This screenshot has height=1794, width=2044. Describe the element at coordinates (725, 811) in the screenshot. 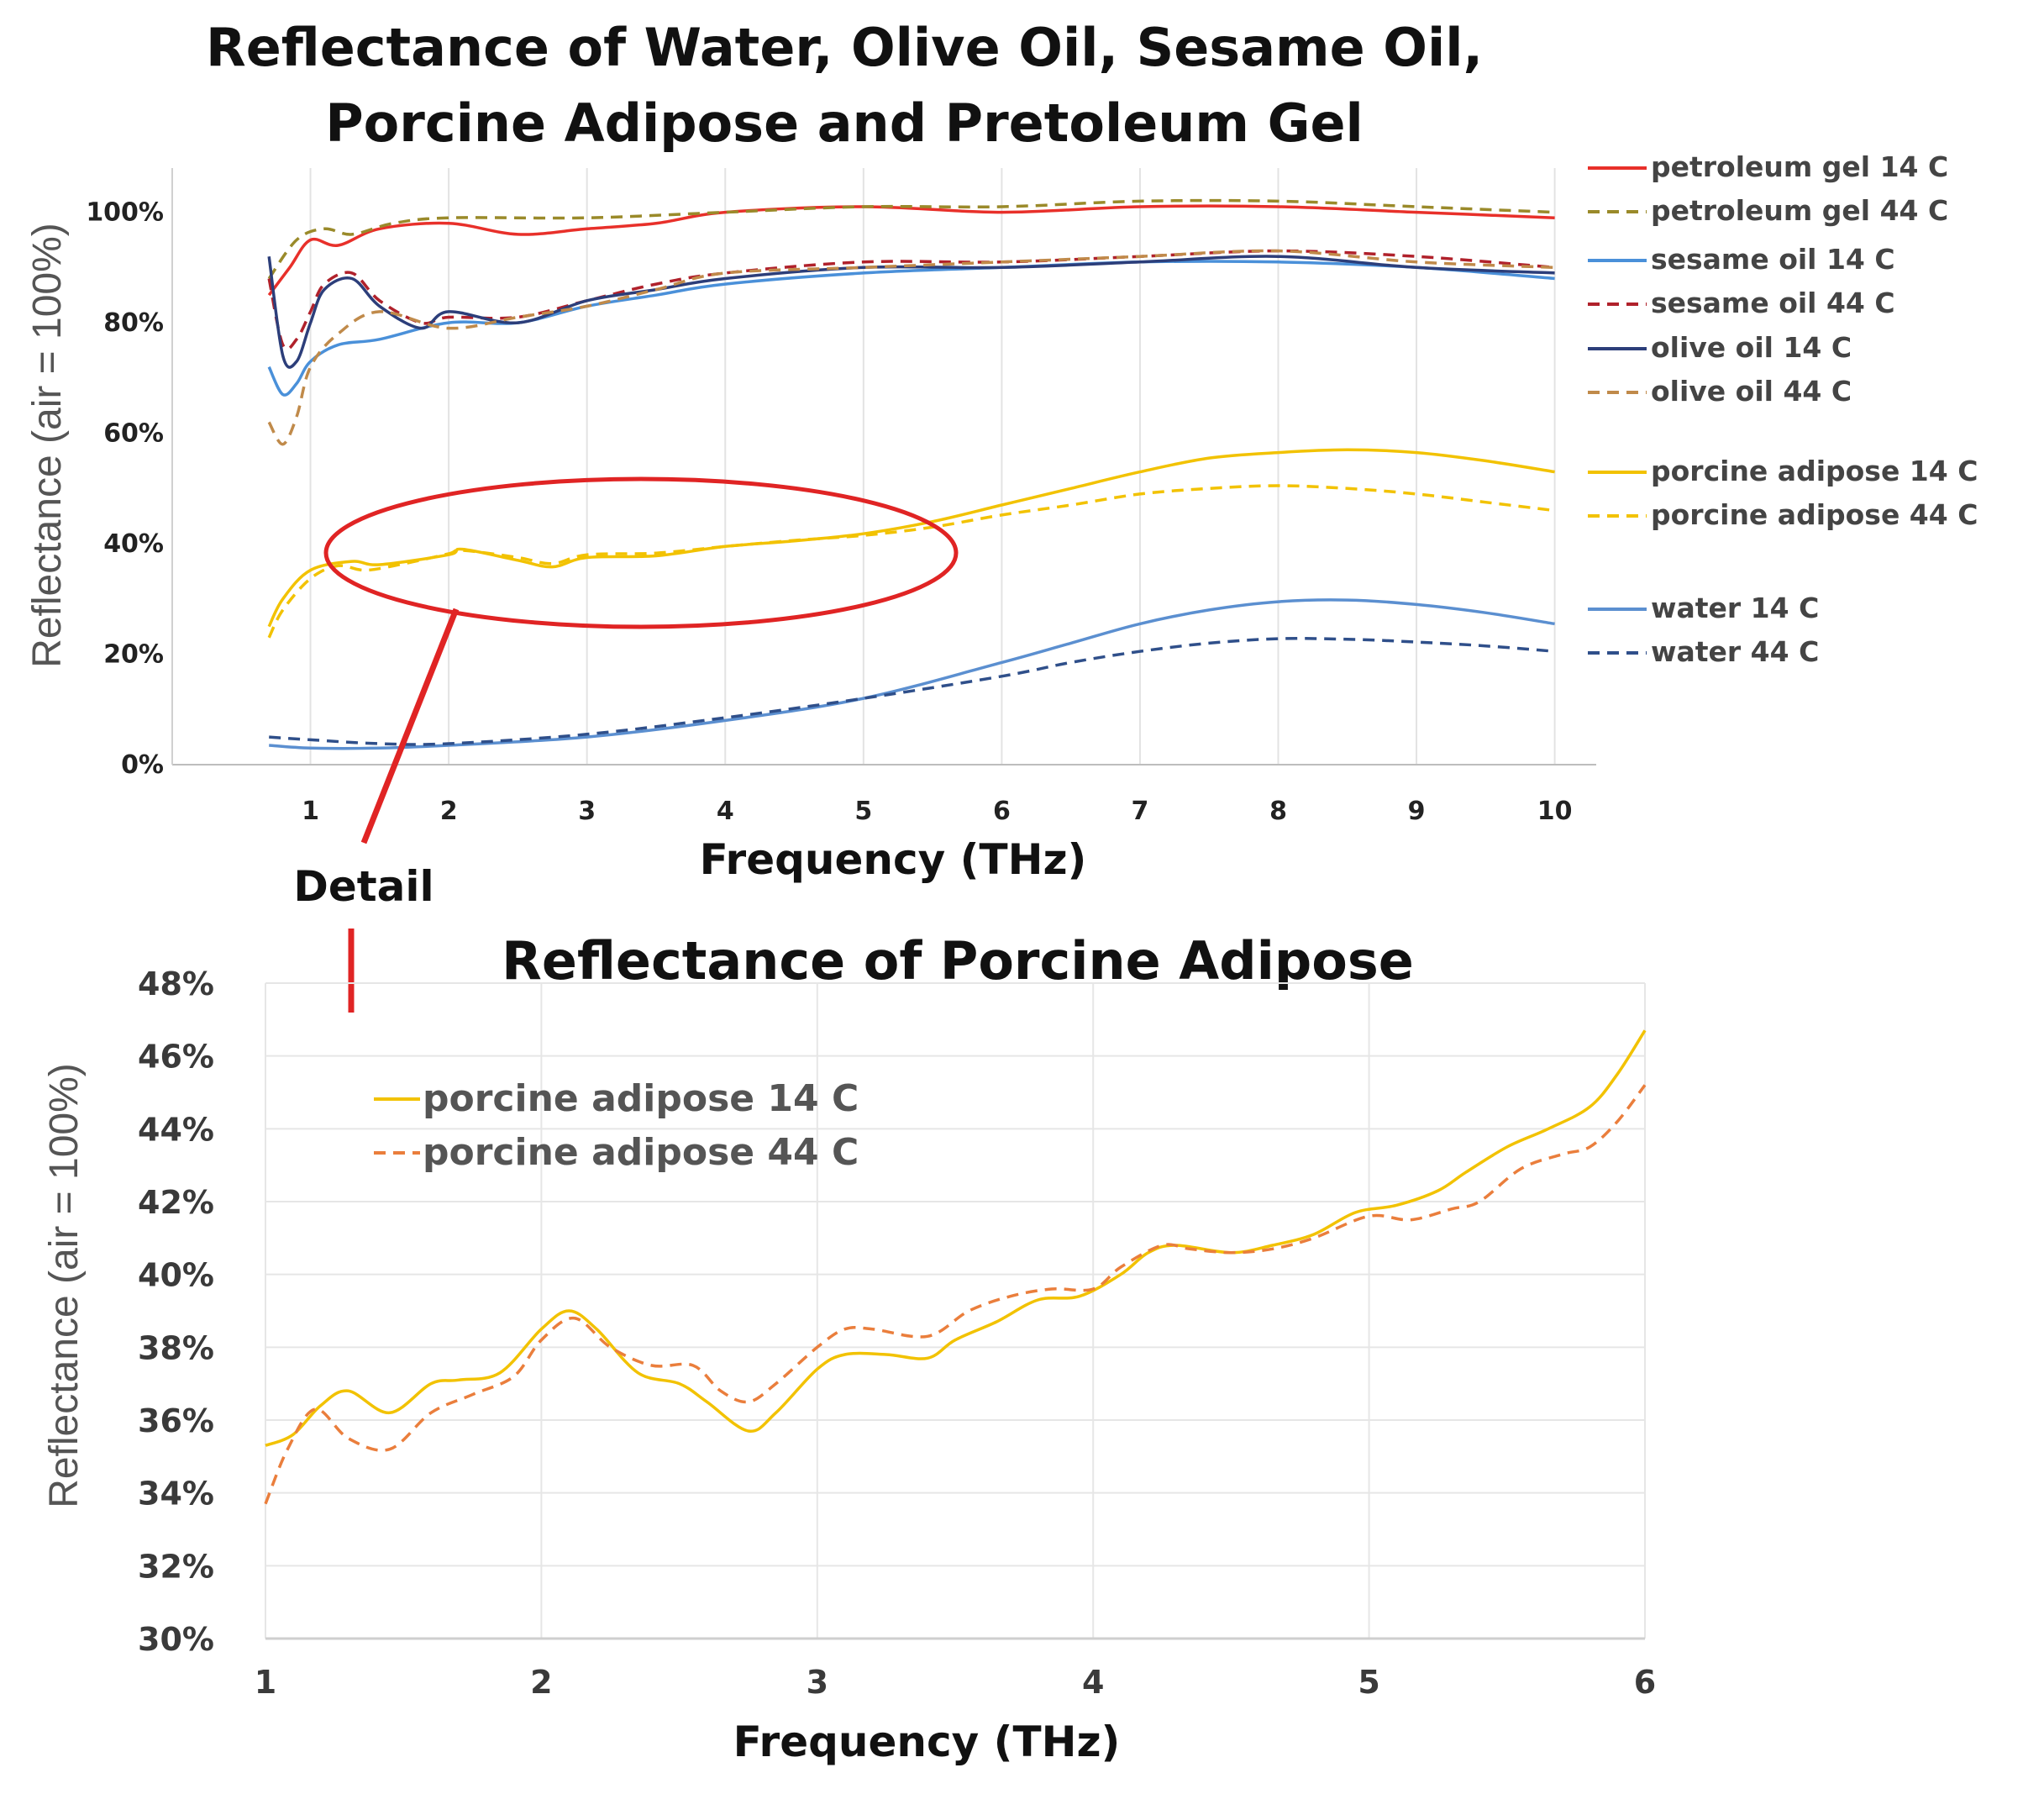

I see `top-chart-x-tick-label: 4` at that location.